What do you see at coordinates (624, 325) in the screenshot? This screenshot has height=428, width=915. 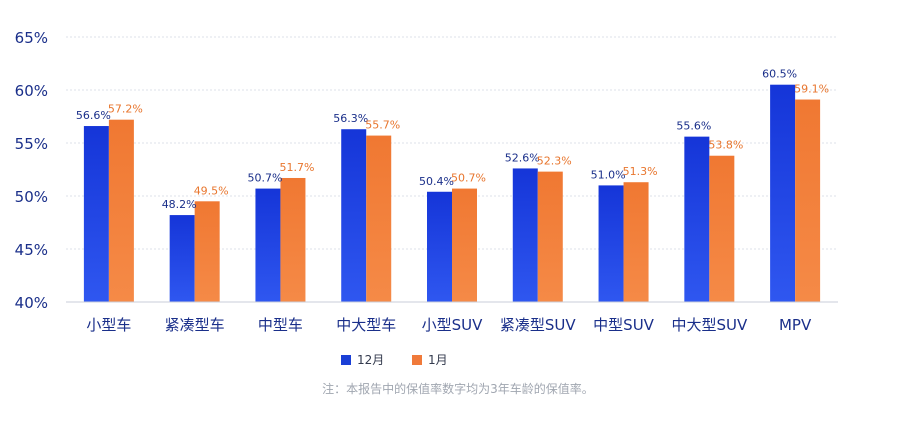 I see `x-tick-label: 中型SUV` at bounding box center [624, 325].